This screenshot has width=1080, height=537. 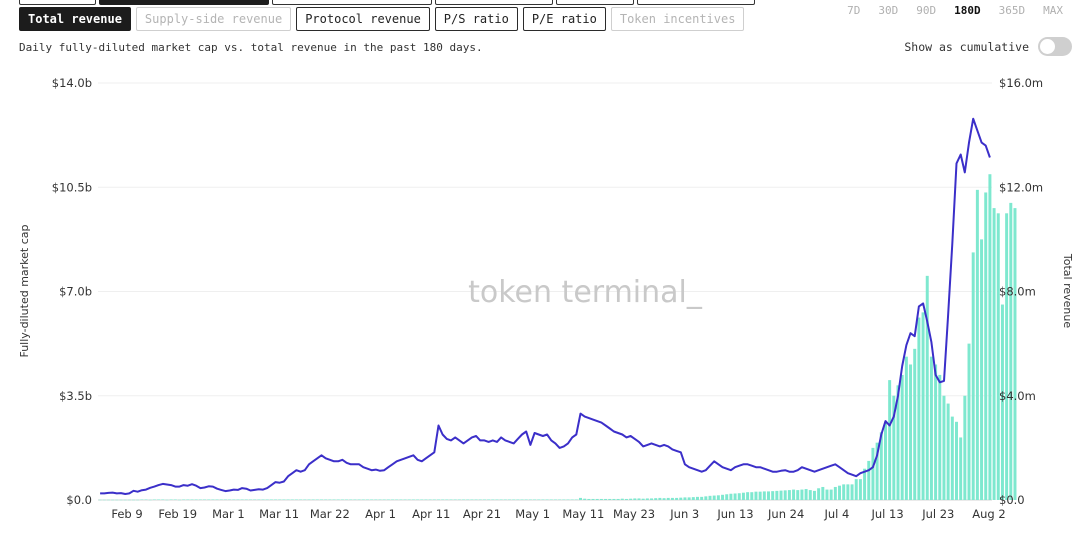 I want to click on range-7d: 7D, so click(x=854, y=10).